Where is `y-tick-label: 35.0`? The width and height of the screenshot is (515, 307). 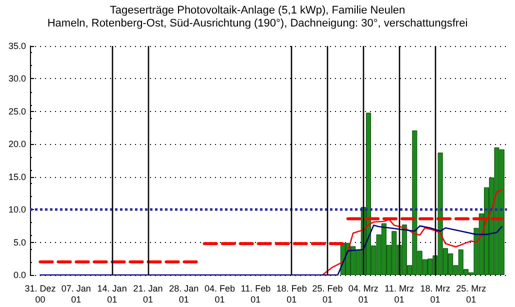
y-tick-label: 35.0 is located at coordinates (17, 46).